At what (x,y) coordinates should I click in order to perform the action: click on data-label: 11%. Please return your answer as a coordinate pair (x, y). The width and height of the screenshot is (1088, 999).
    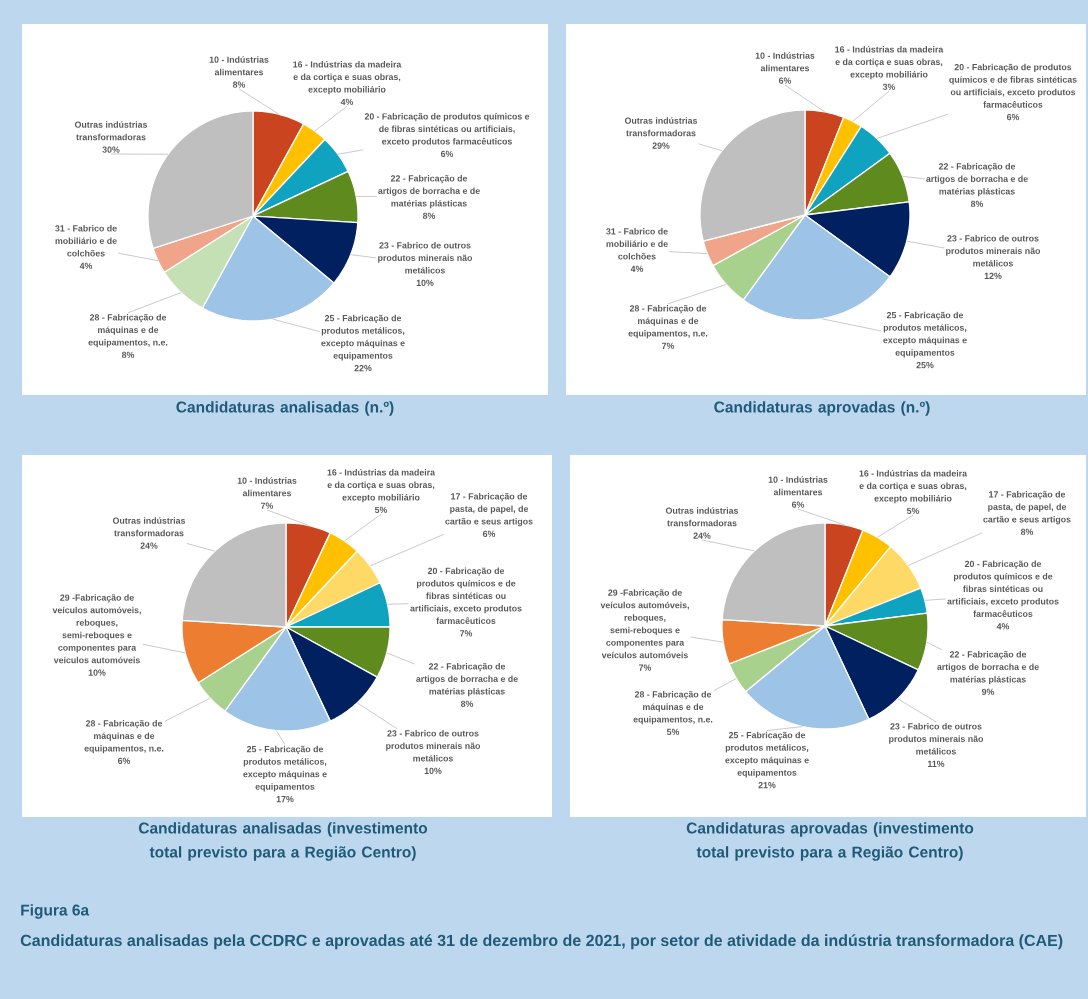
    Looking at the image, I should click on (936, 763).